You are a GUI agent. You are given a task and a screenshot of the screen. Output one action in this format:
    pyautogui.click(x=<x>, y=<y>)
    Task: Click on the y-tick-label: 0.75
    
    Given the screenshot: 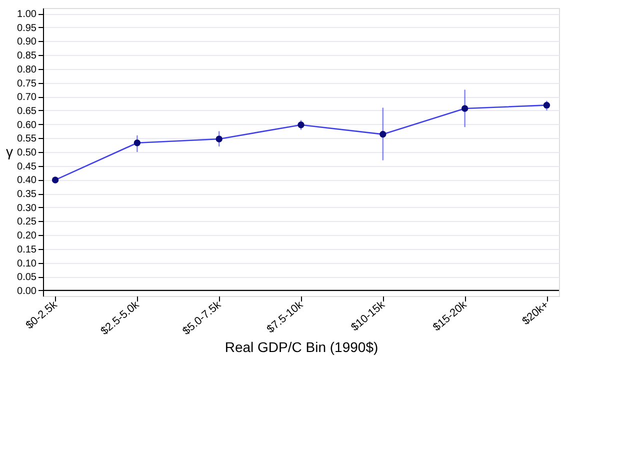 What is the action you would take?
    pyautogui.click(x=27, y=84)
    